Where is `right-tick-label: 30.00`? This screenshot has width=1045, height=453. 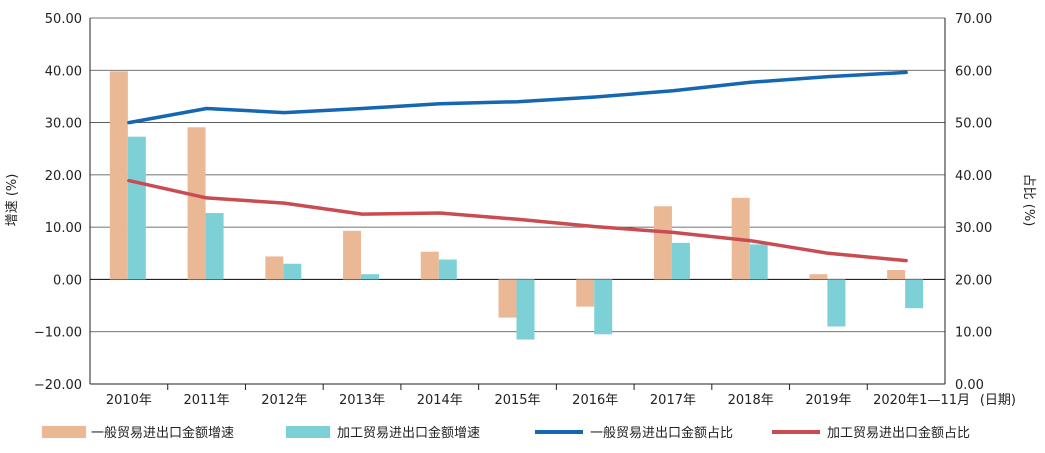
right-tick-label: 30.00 is located at coordinates (973, 228).